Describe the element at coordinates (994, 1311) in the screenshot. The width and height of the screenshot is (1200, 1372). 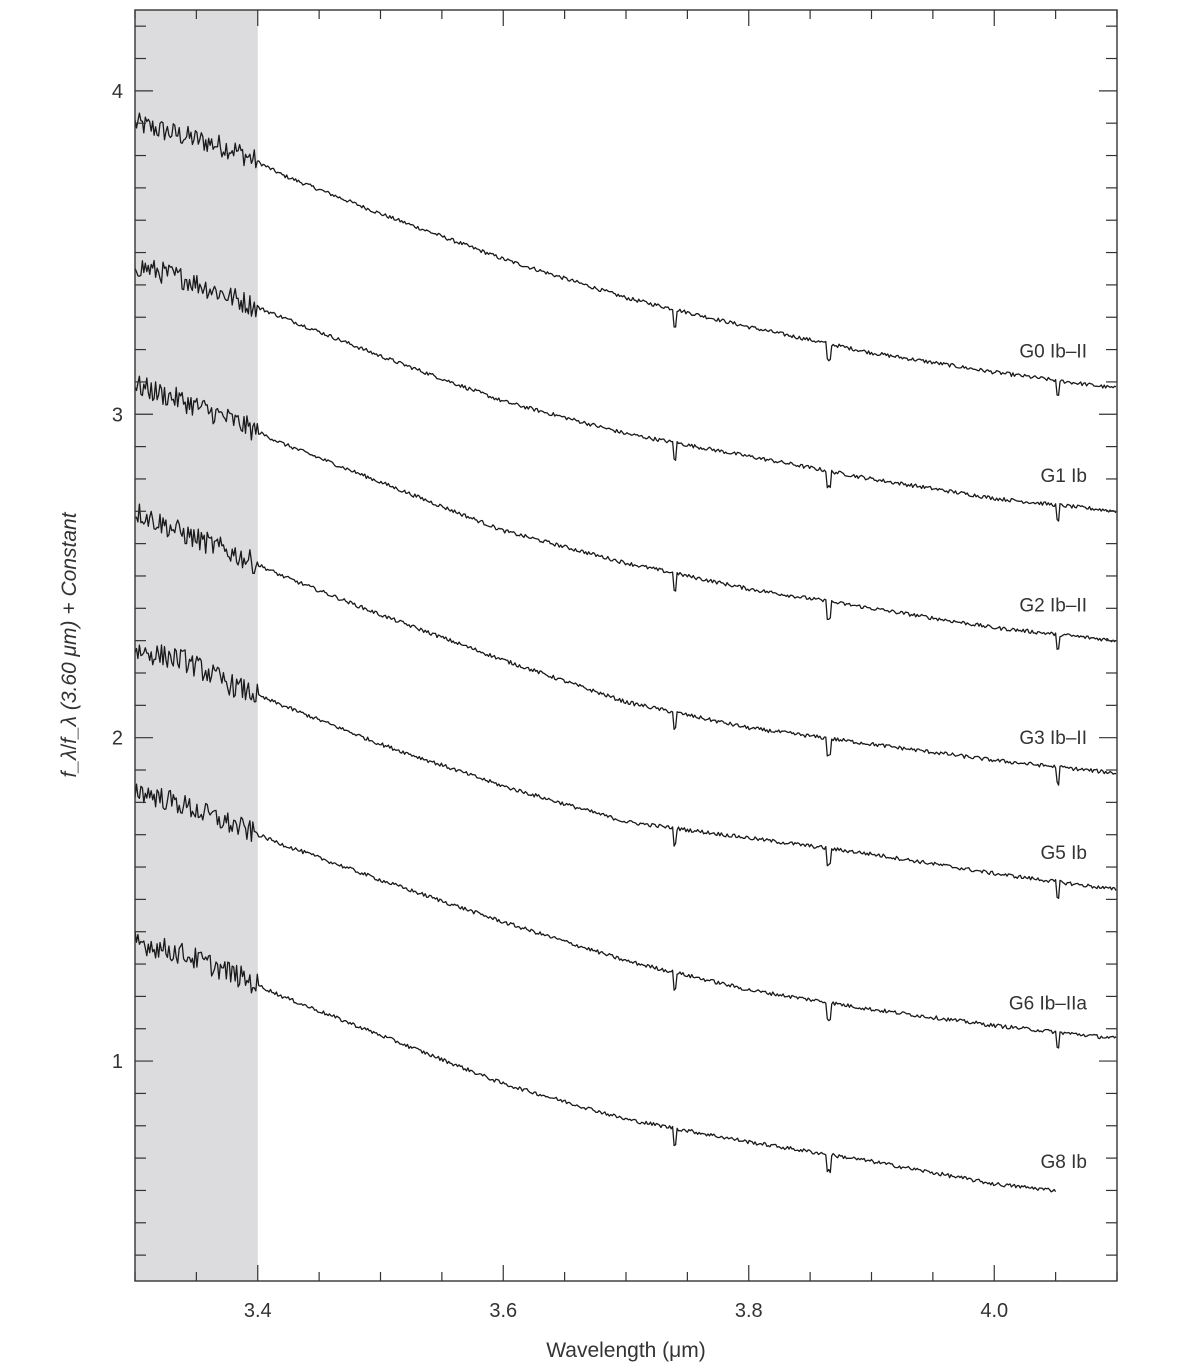
I see `x-tick-label: 4.0` at that location.